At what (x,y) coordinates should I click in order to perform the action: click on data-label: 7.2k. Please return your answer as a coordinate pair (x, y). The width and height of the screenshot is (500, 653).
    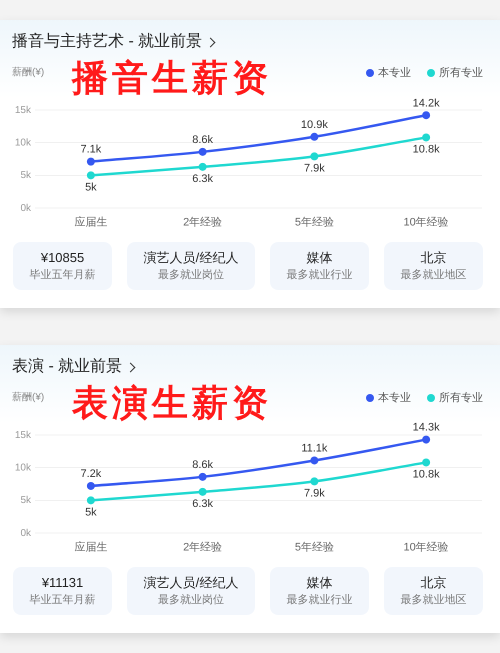
    Looking at the image, I should click on (91, 474).